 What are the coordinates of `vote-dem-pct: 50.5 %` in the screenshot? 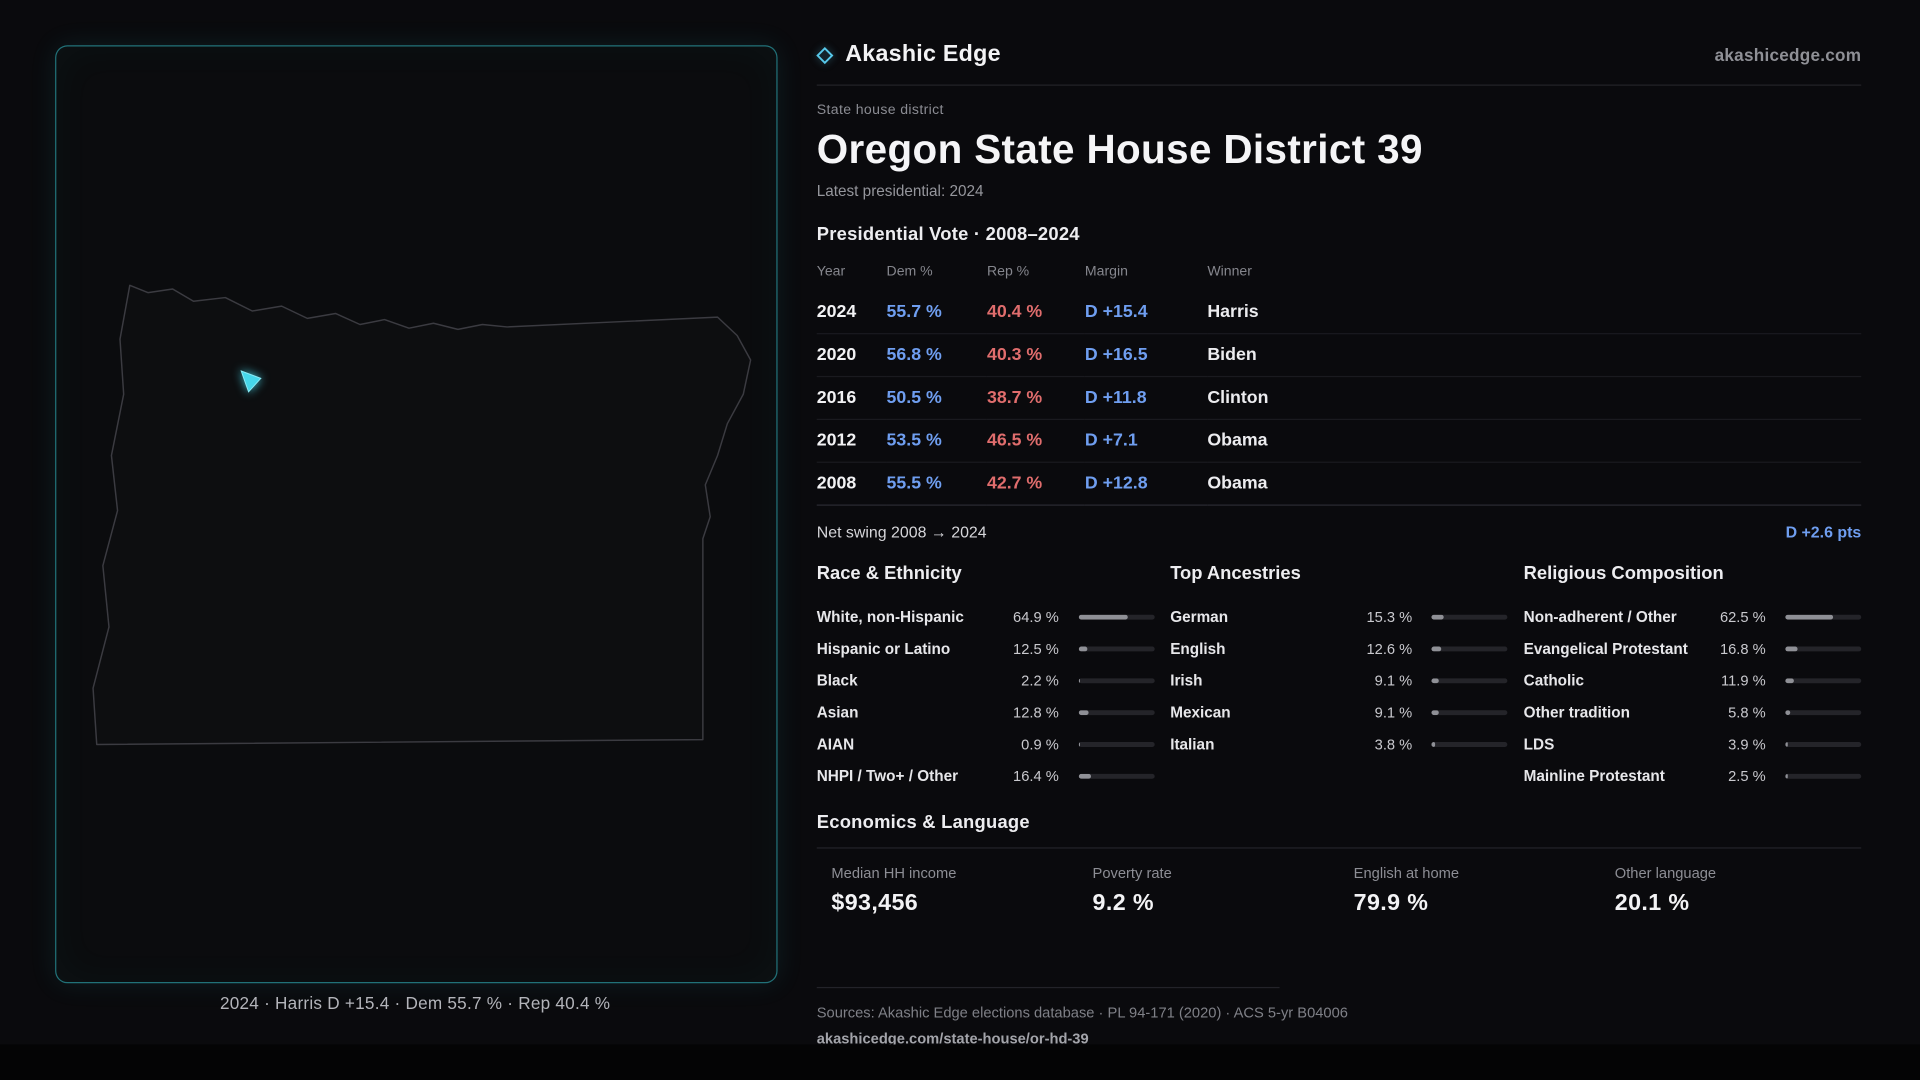 It's located at (936, 398).